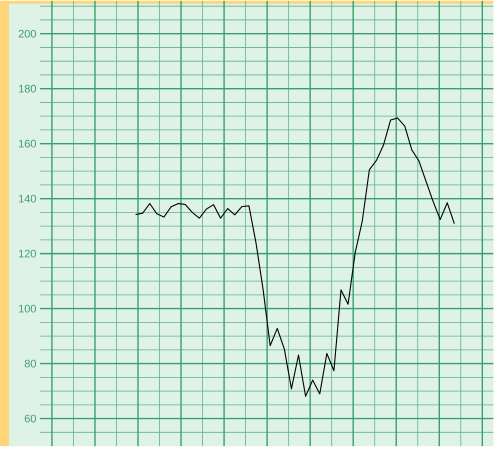 This screenshot has width=494, height=453. I want to click on y-tick-label: 140, so click(27, 198).